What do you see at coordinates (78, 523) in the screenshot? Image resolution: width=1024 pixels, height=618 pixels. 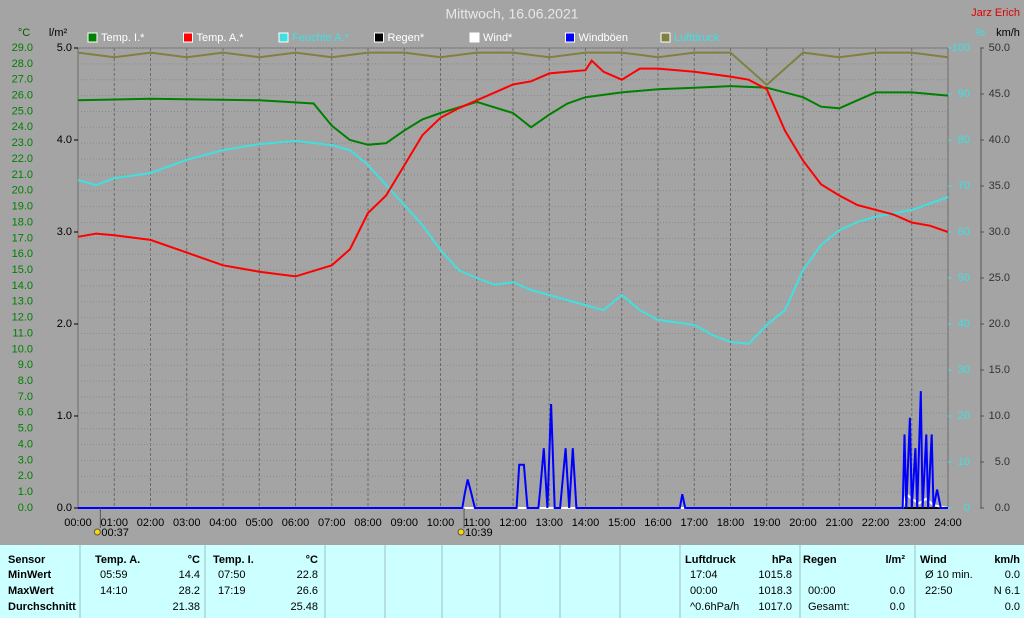 I see `x-tick-label: 00:00` at bounding box center [78, 523].